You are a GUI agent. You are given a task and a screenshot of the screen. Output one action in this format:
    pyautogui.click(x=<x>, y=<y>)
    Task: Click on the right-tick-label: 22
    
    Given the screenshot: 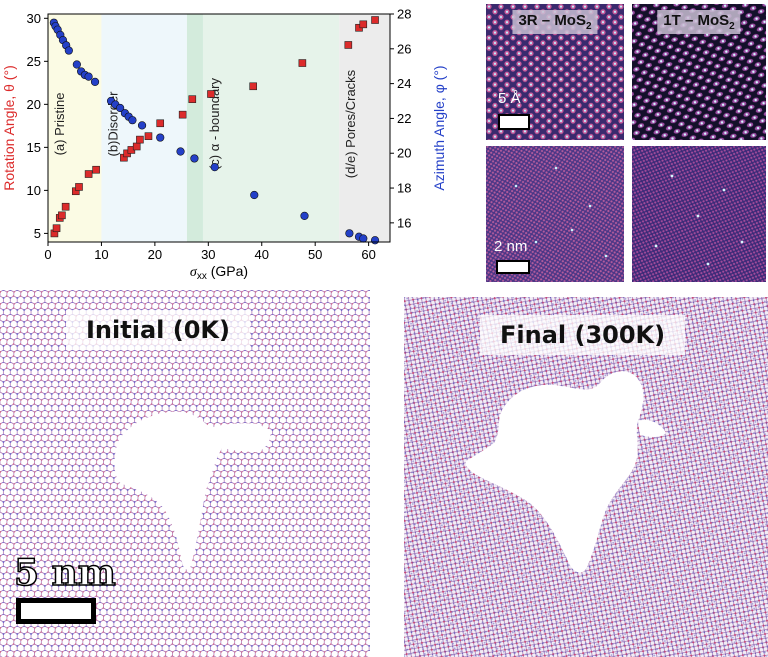 What is the action you would take?
    pyautogui.click(x=404, y=118)
    